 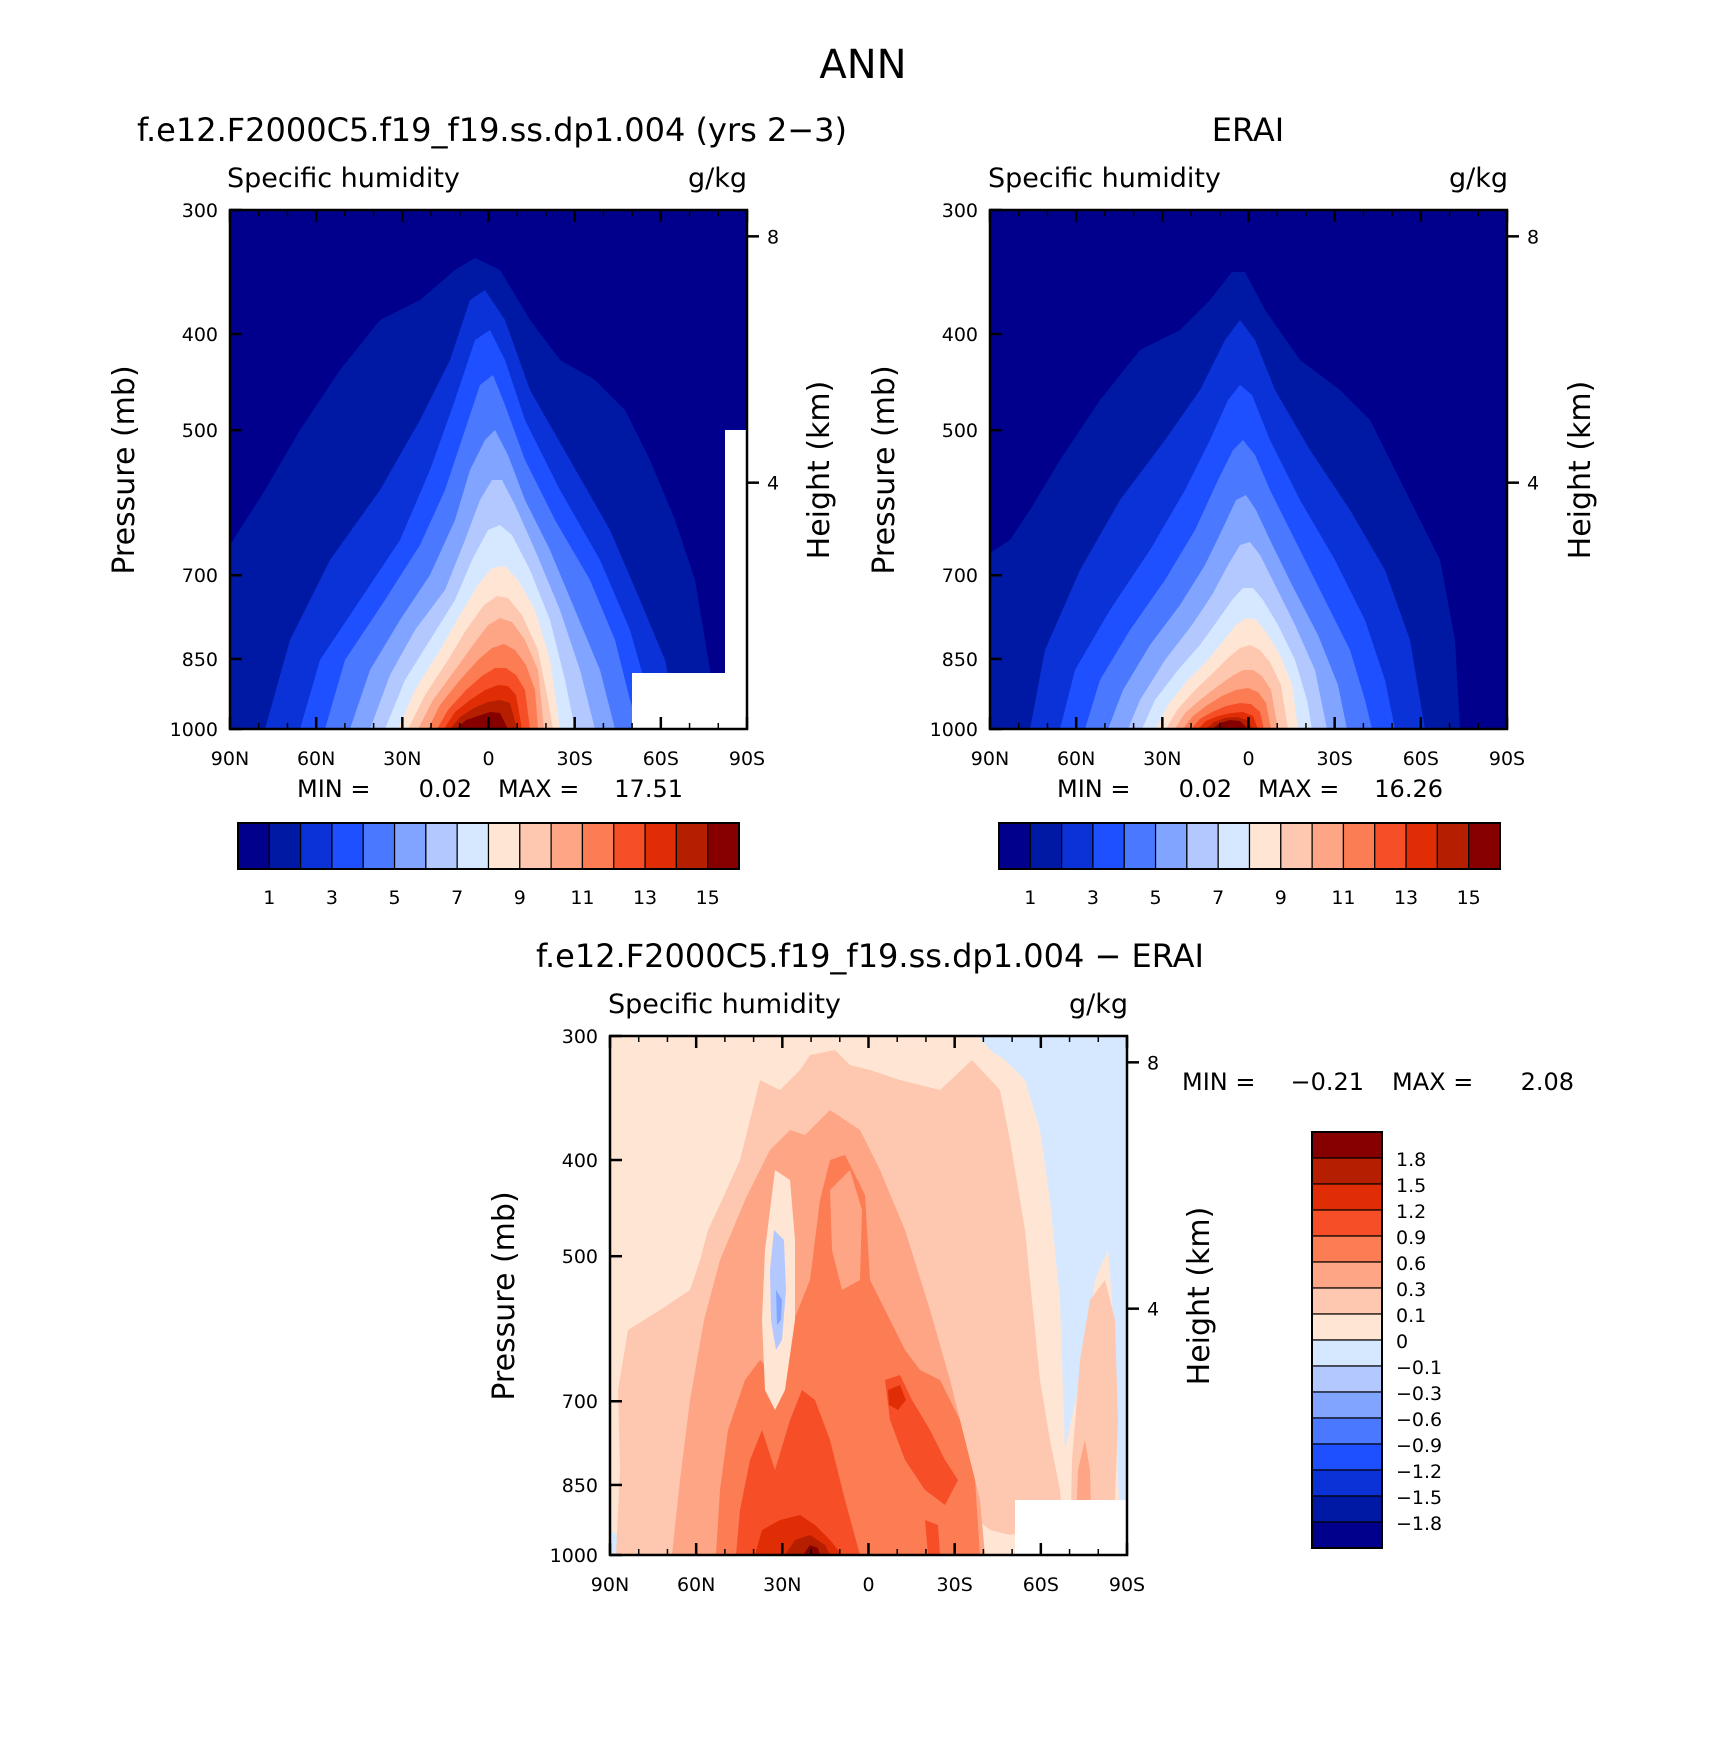 I want to click on x-axis-ticks: 90N 60N 30N 0 30S 60S 90S, so click(x=488, y=490).